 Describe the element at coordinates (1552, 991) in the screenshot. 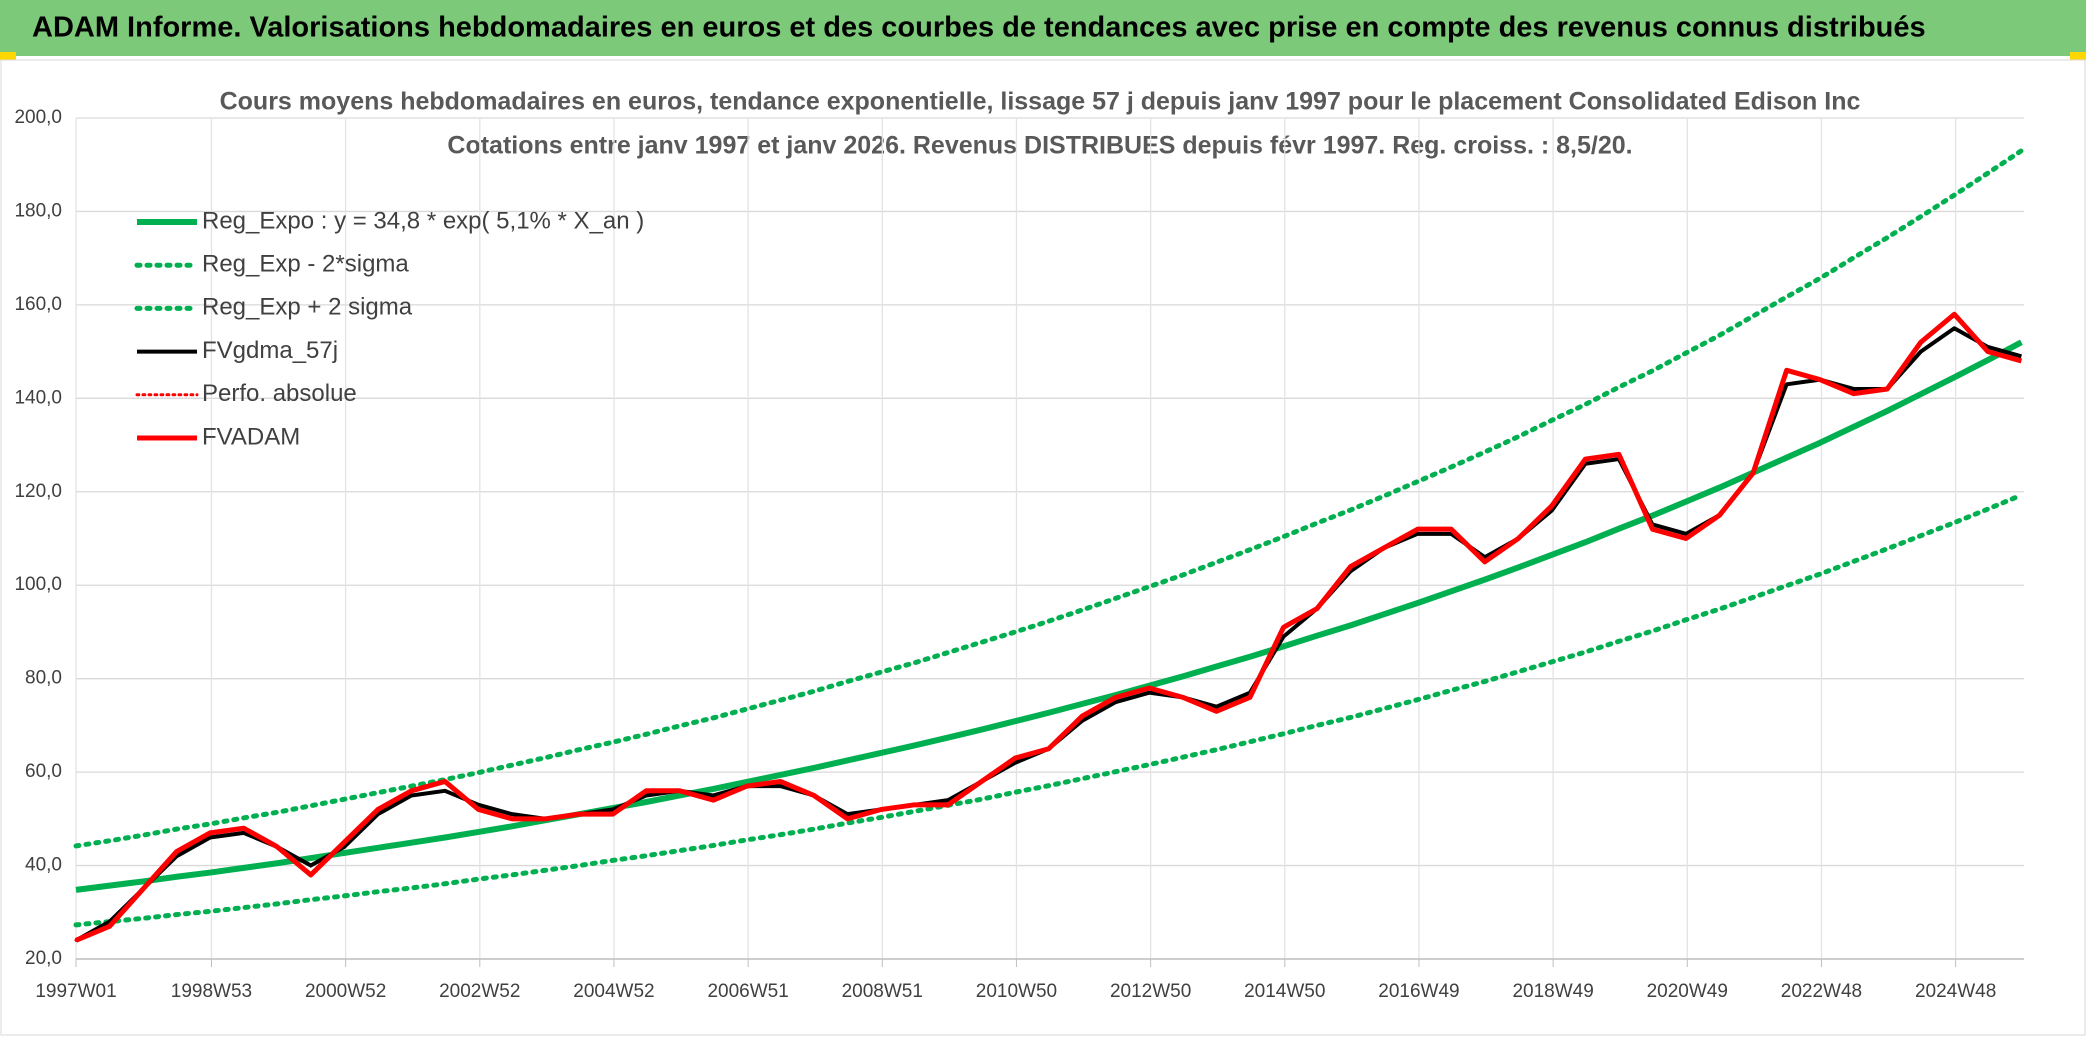

I see `x-tick-label: 2018W49` at that location.